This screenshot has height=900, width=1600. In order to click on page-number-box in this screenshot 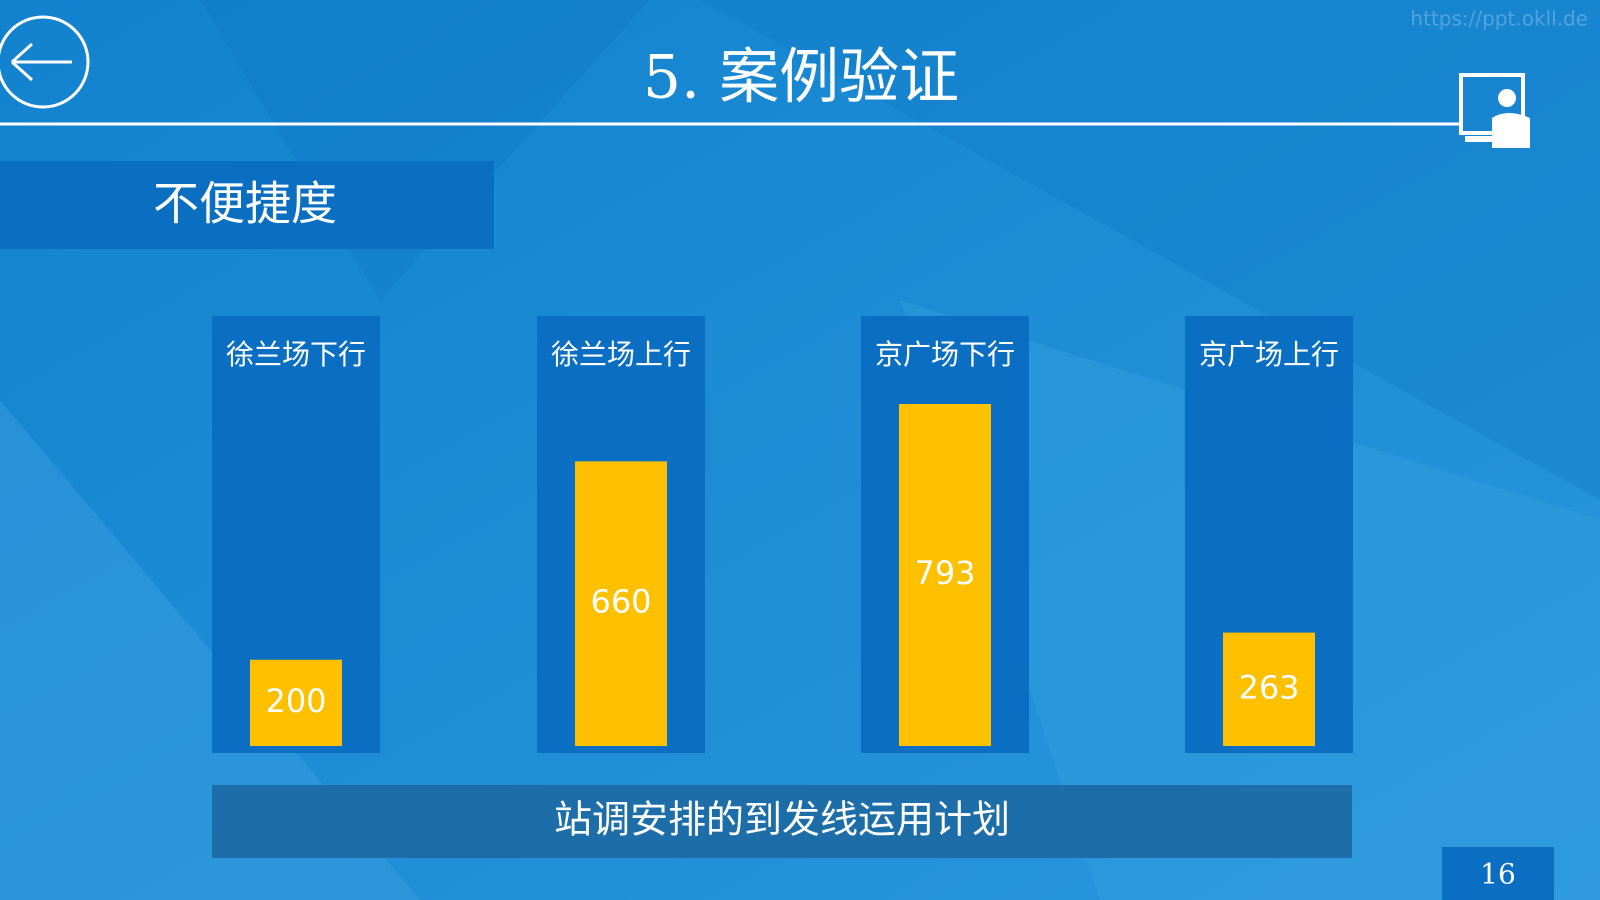, I will do `click(1498, 873)`.